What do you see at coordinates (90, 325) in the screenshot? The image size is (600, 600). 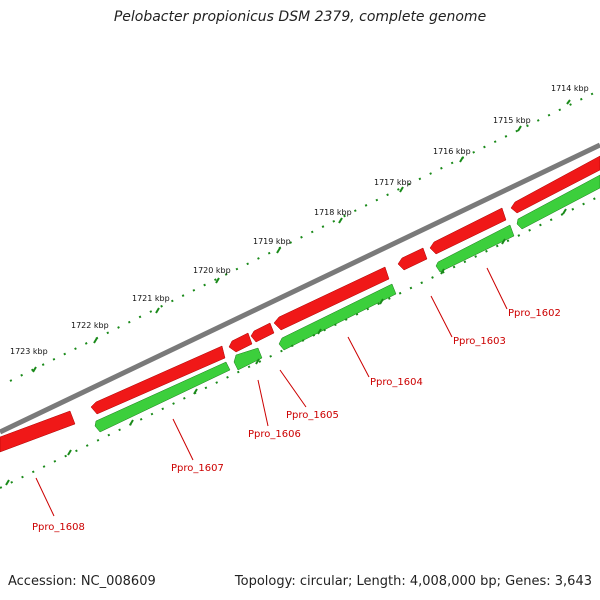 I see `kbp-label: 1722 kbp` at bounding box center [90, 325].